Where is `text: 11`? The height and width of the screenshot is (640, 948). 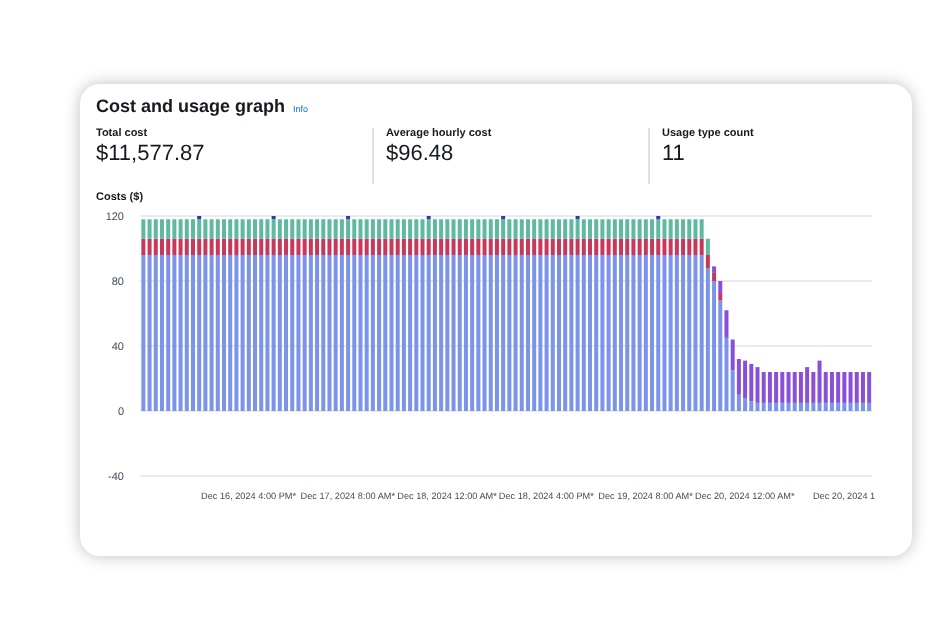
text: 11 is located at coordinates (674, 154).